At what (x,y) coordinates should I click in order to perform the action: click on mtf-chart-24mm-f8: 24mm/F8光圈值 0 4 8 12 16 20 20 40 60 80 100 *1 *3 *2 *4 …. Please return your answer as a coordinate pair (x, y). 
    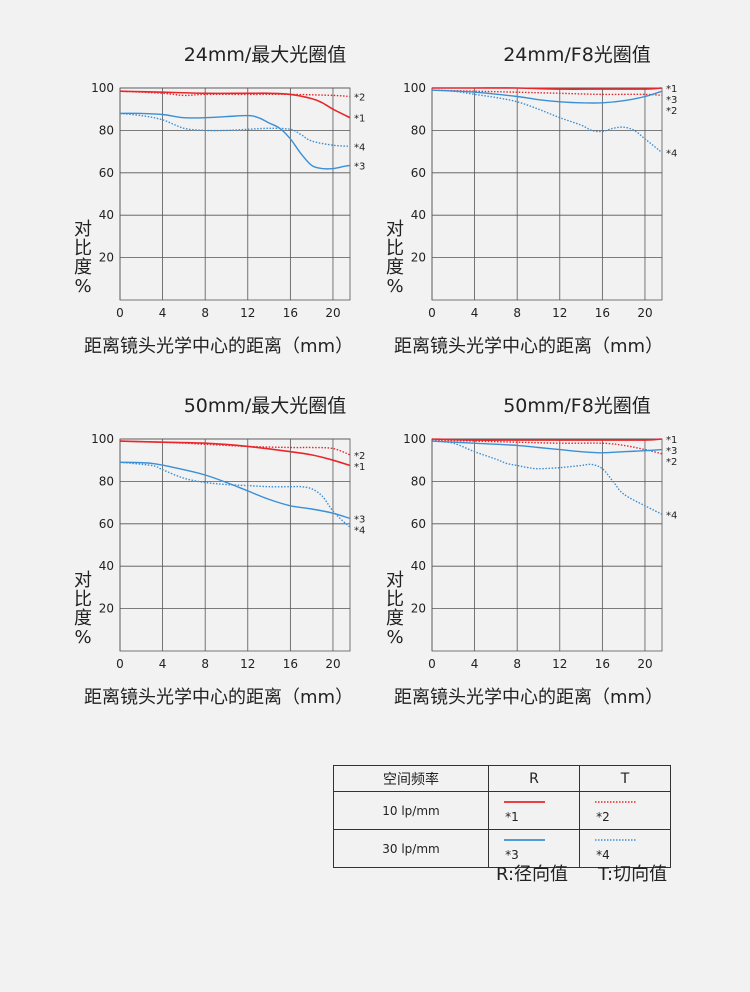
    Looking at the image, I should click on (550, 200).